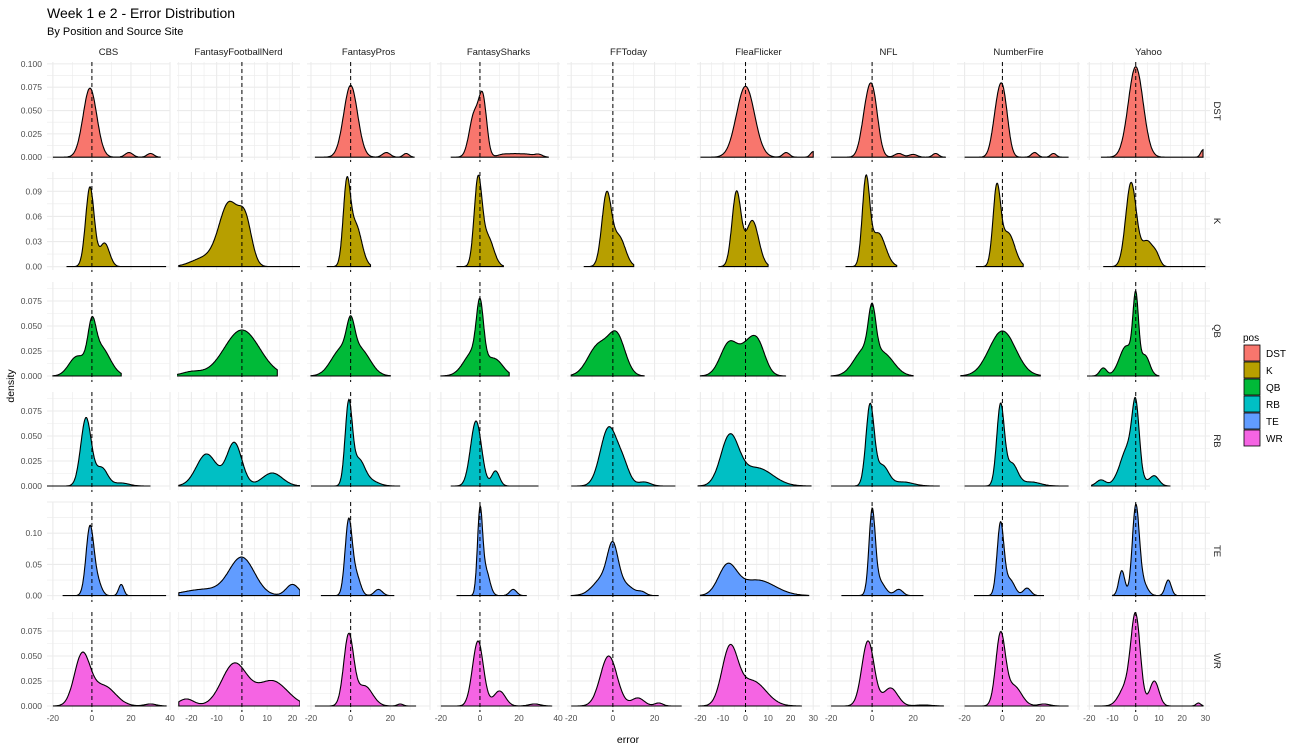 Image resolution: width=1295 pixels, height=754 pixels. What do you see at coordinates (11, 386) in the screenshot?
I see `y-axis-label: density` at bounding box center [11, 386].